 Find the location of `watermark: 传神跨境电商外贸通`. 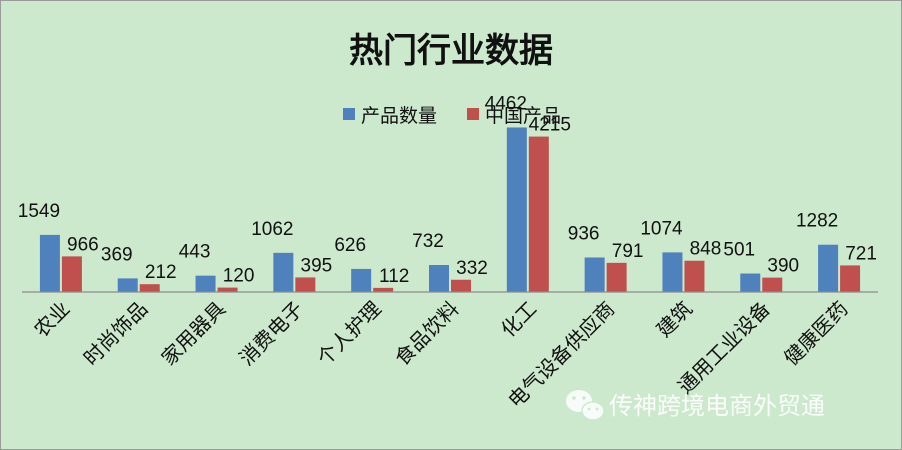

watermark: 传神跨境电商外贸通 is located at coordinates (695, 405).